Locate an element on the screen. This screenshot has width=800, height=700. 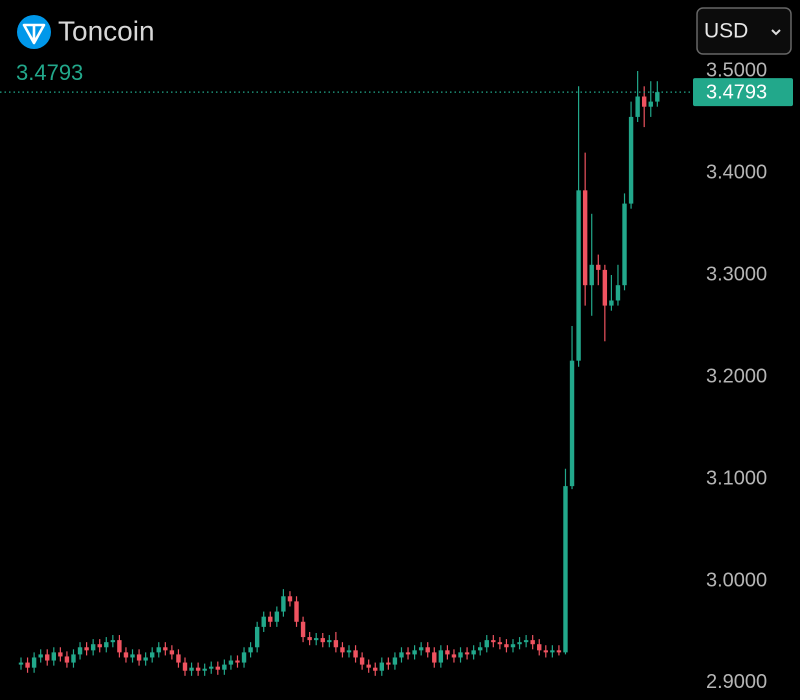
chart-title: Toncoin is located at coordinates (106, 30).